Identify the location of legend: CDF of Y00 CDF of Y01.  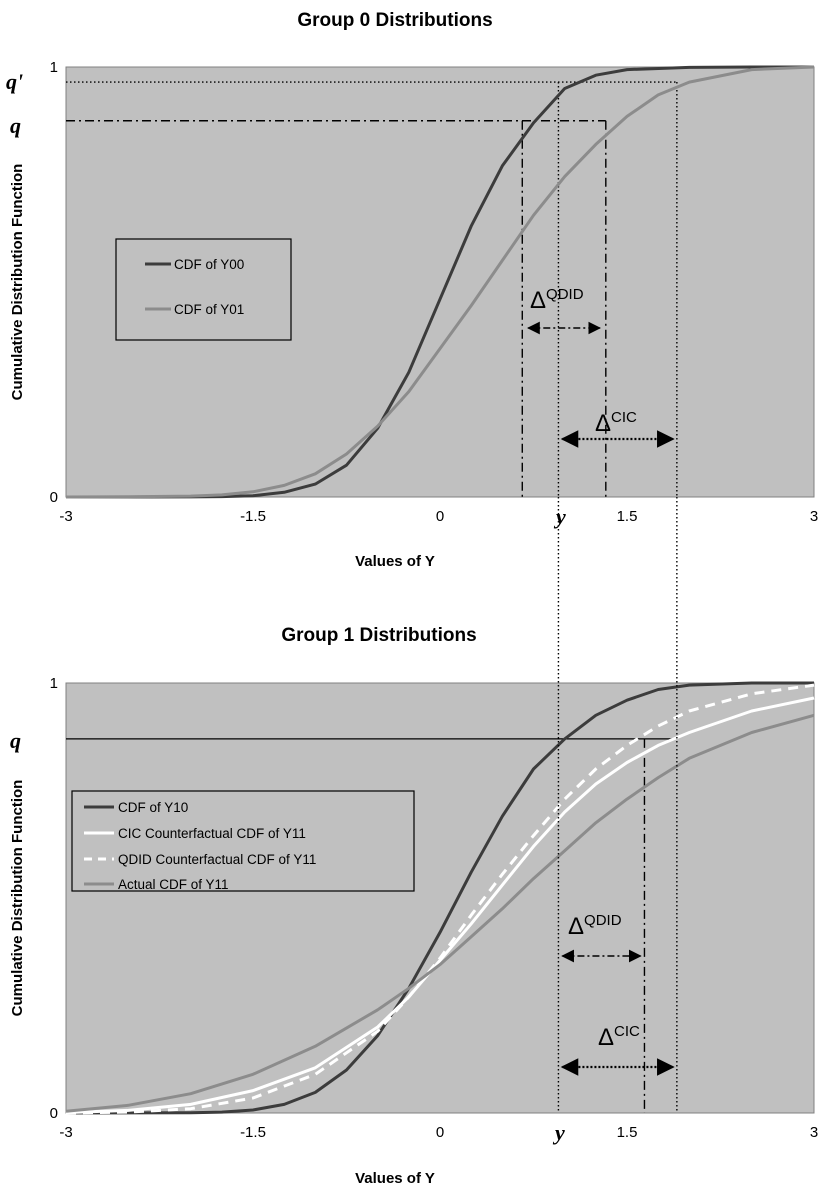
(203, 289).